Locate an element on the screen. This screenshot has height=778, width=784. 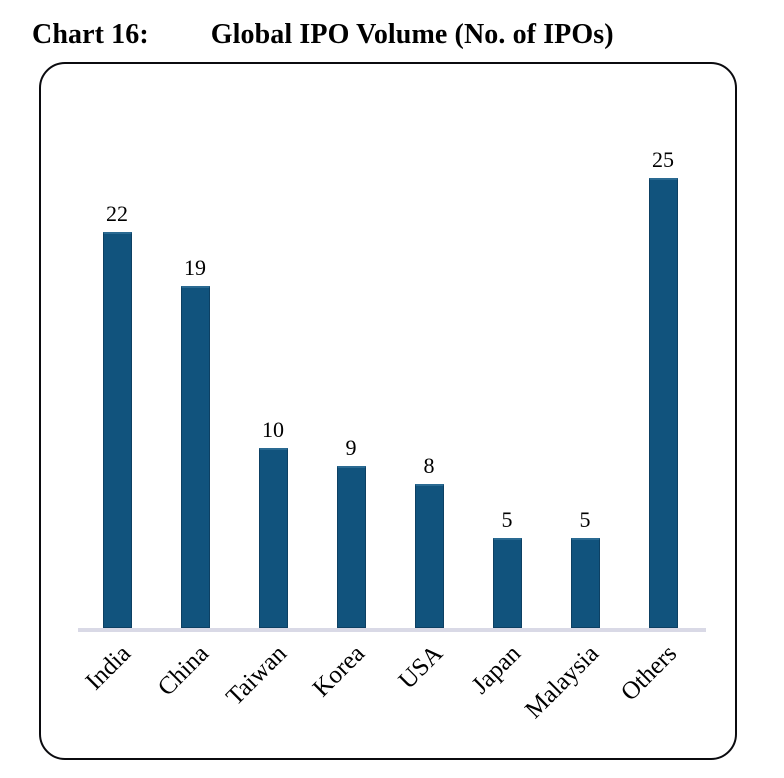
bar-value-label: 9 is located at coordinates (351, 447).